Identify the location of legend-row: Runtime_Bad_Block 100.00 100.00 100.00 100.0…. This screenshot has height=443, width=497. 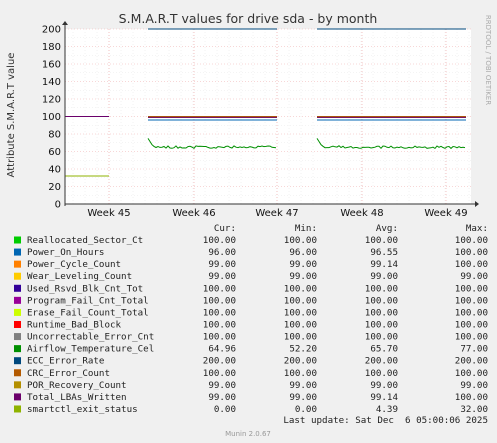
(251, 324).